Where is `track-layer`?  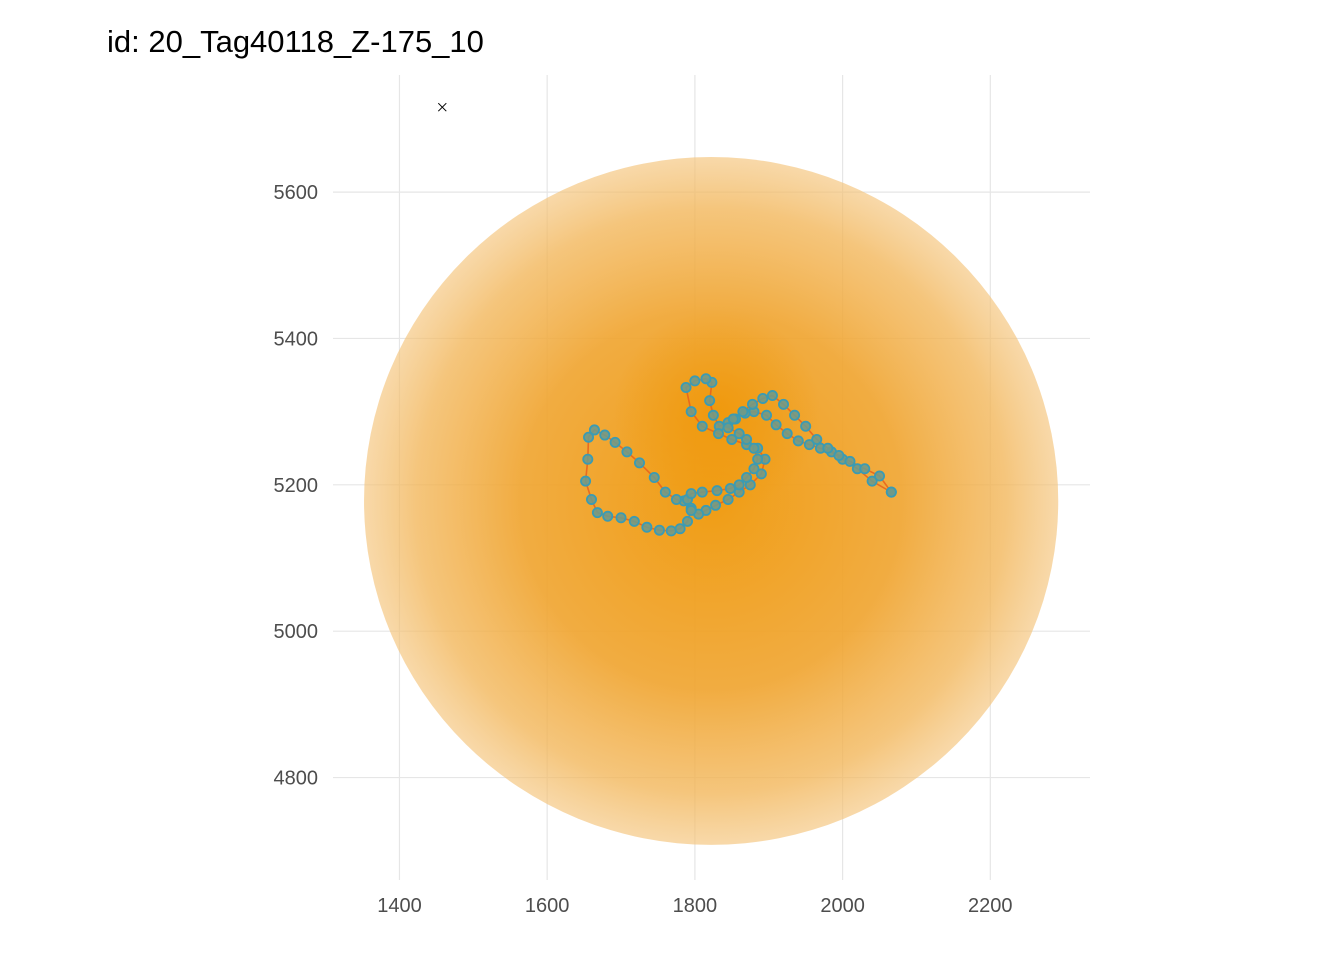
track-layer is located at coordinates (738, 455).